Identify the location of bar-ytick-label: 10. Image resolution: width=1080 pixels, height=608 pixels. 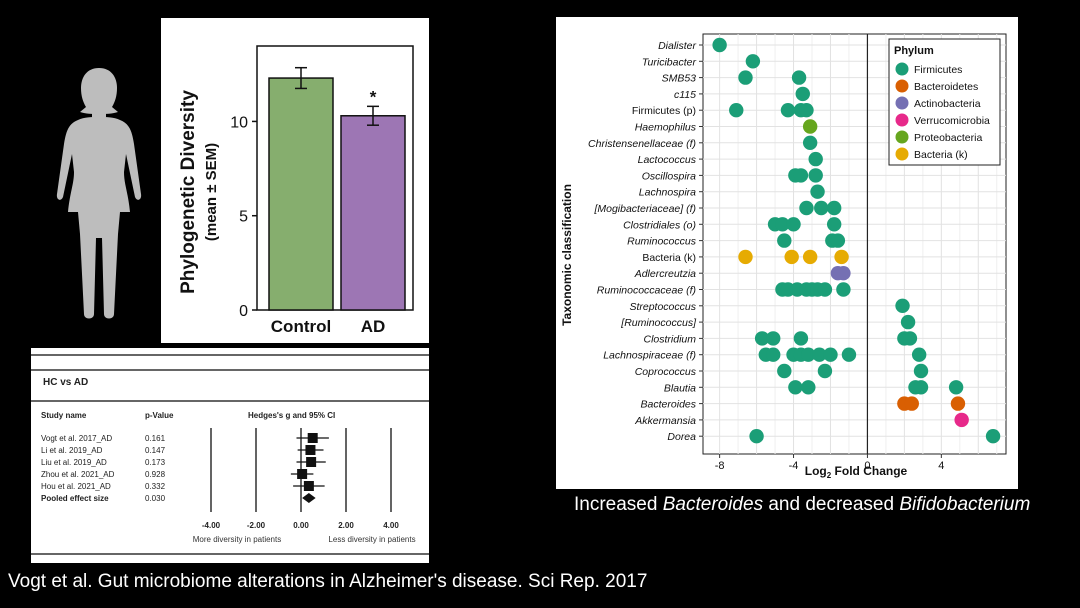
(239, 122).